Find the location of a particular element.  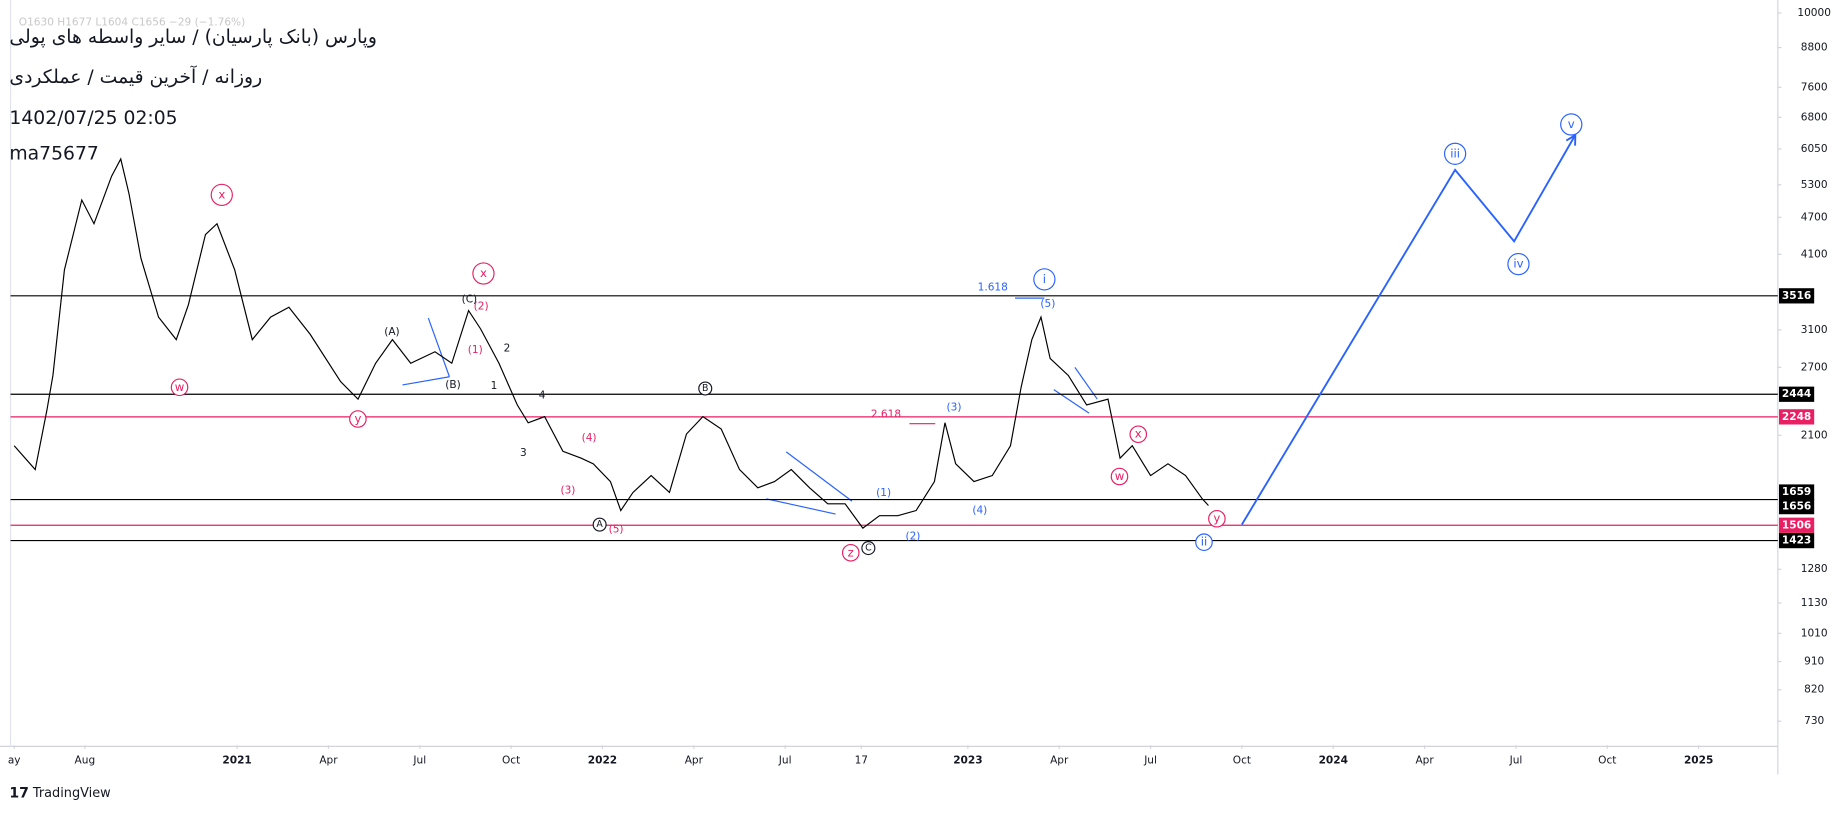

wave-label: A is located at coordinates (599, 524).